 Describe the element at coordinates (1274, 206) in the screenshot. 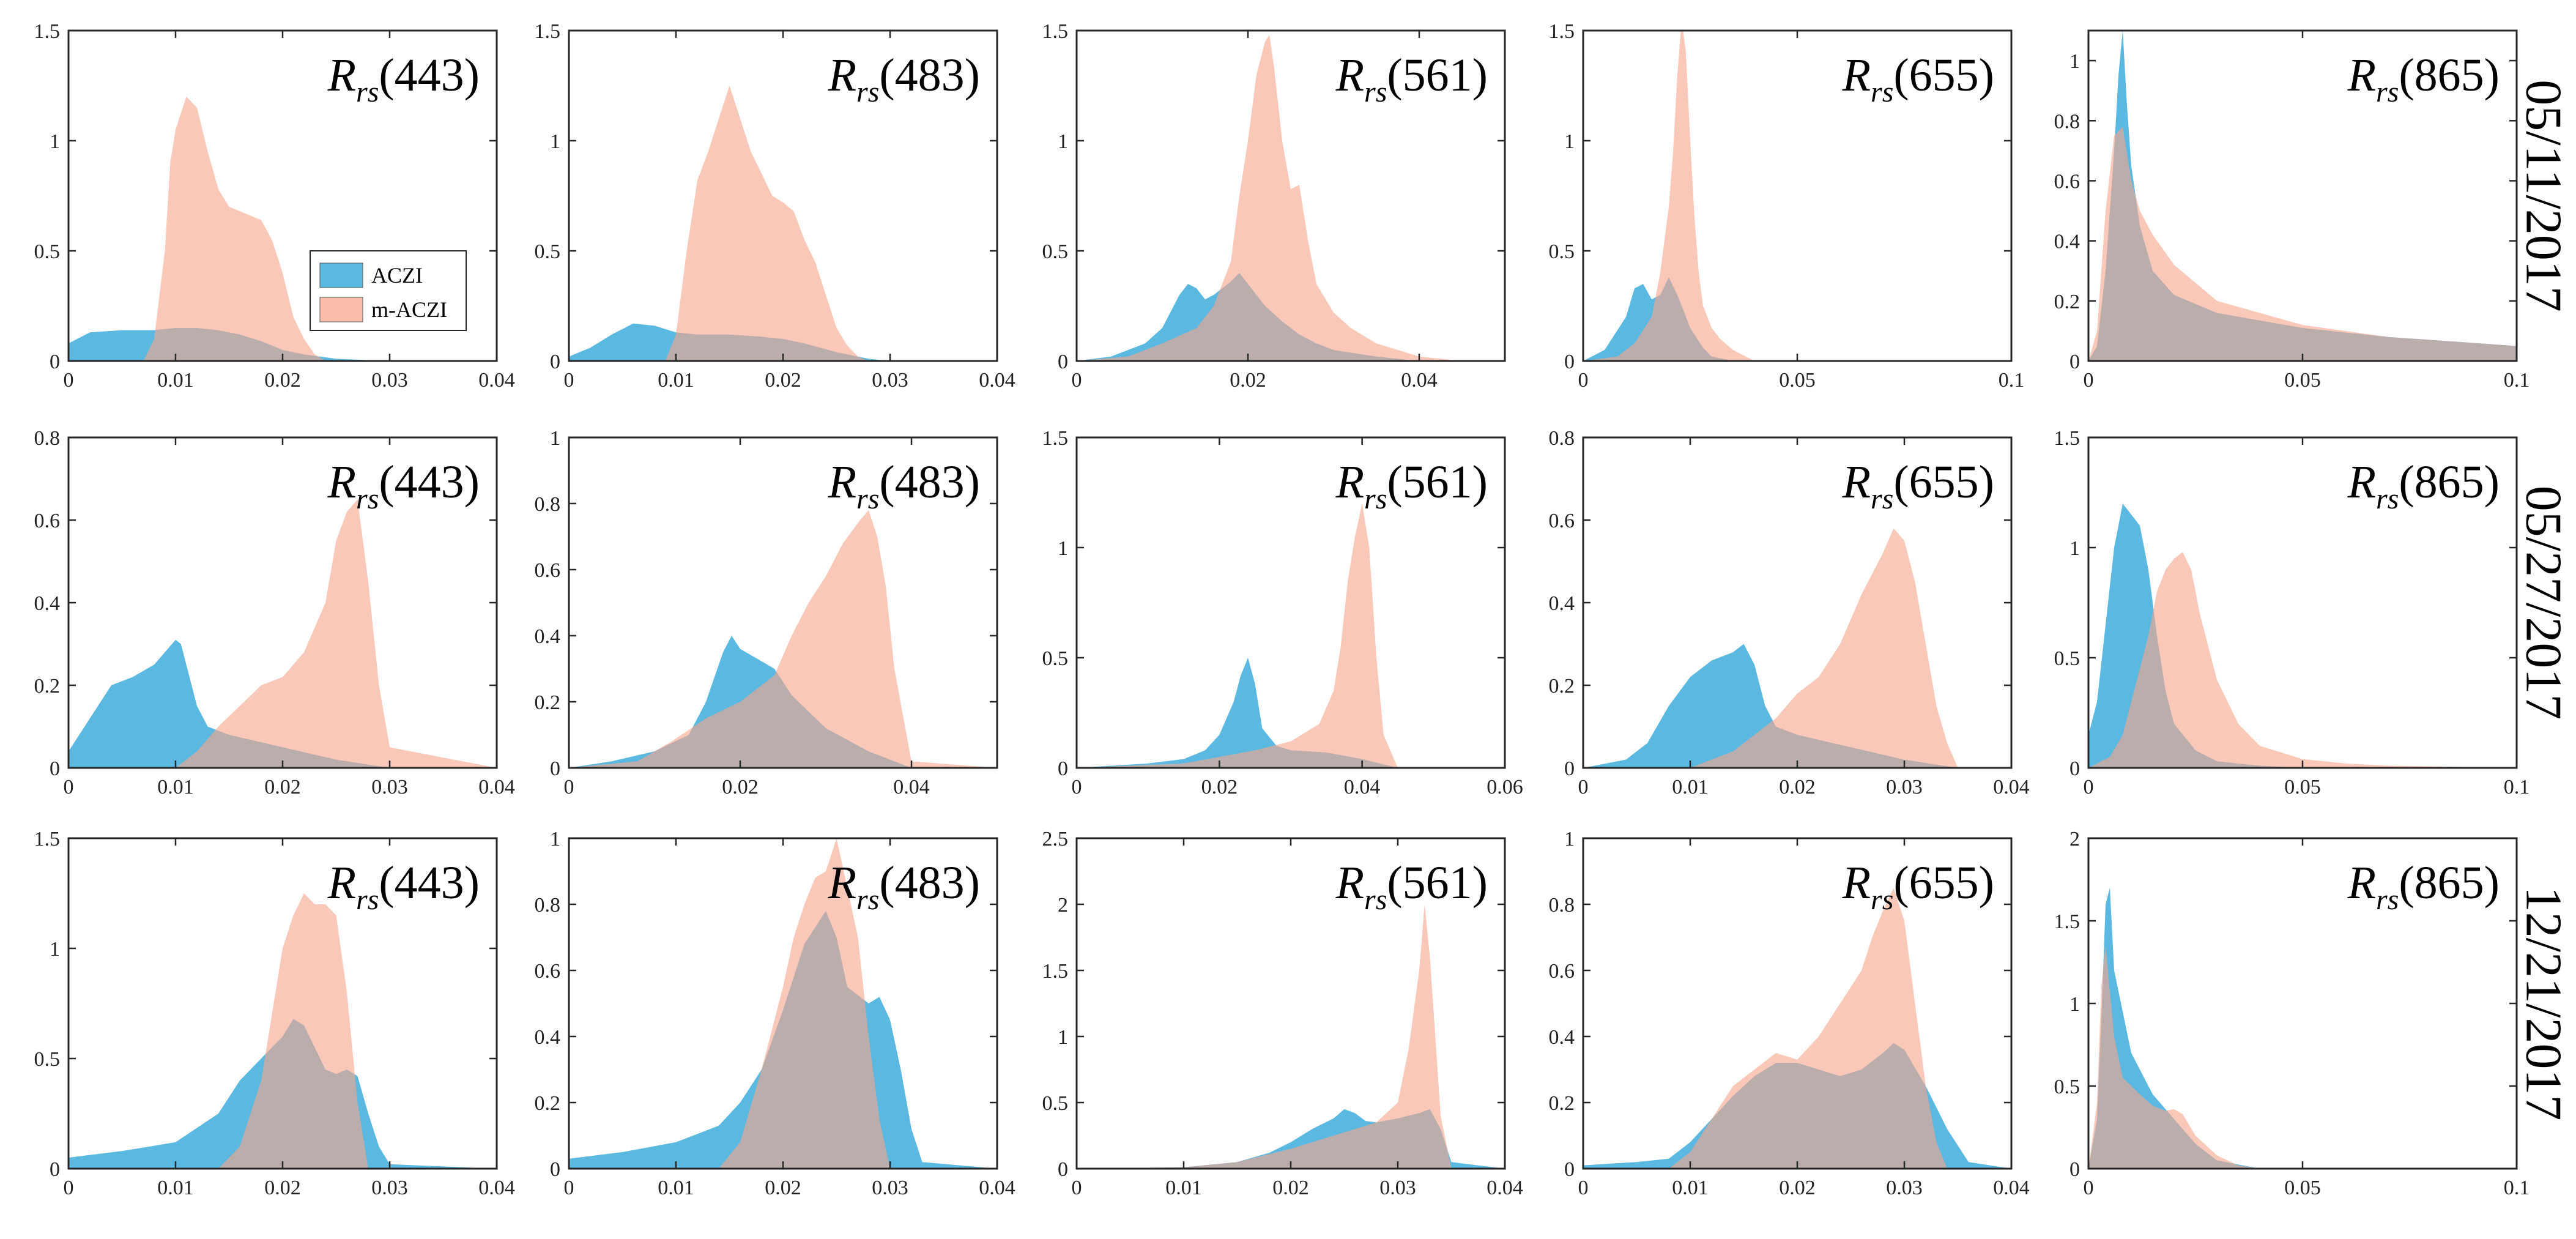

I see `panel-561-row1: 0 0.02 0.04 0 0.5 1 1.5 Rrs(561)` at that location.